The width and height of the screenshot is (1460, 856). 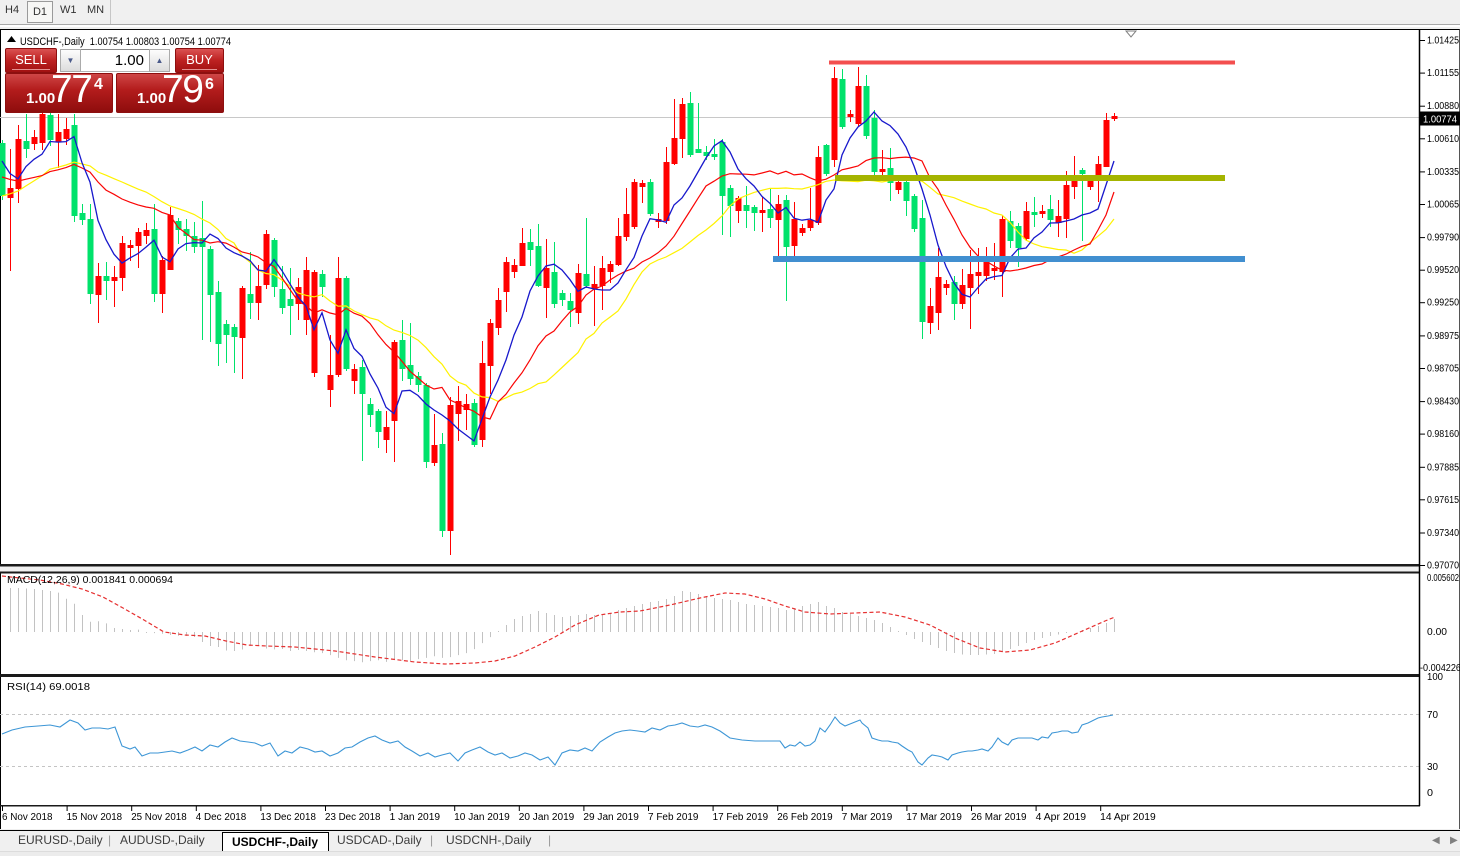 I want to click on svg-text: 1.00610, so click(x=1443, y=139).